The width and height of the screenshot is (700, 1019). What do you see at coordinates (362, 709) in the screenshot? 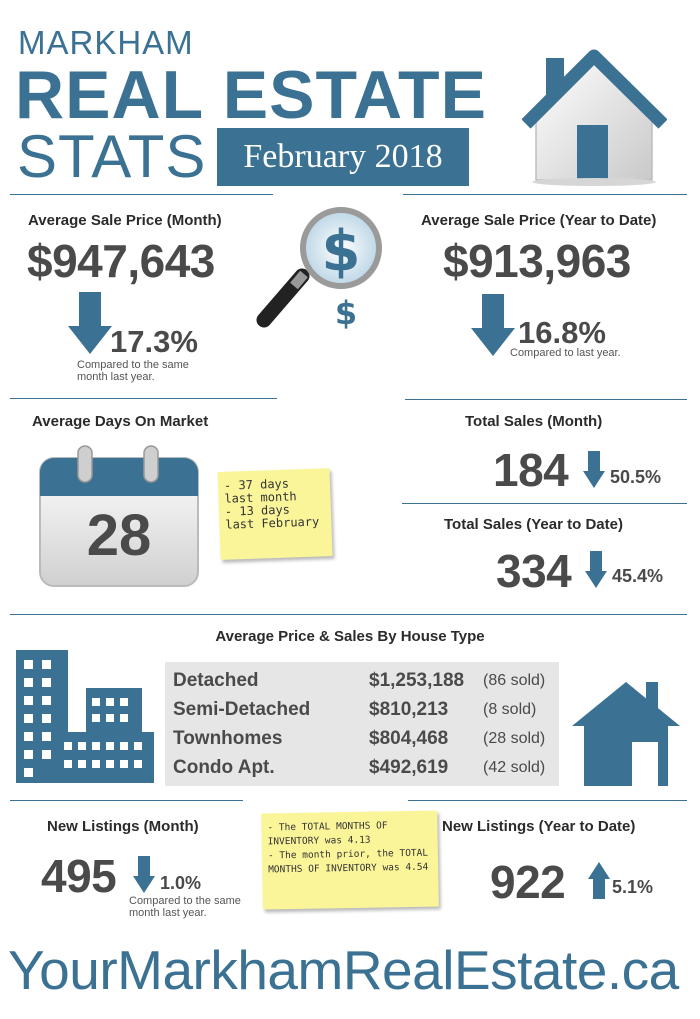
I see `table-row: Semi-Detached $810,213 (8 sold)` at bounding box center [362, 709].